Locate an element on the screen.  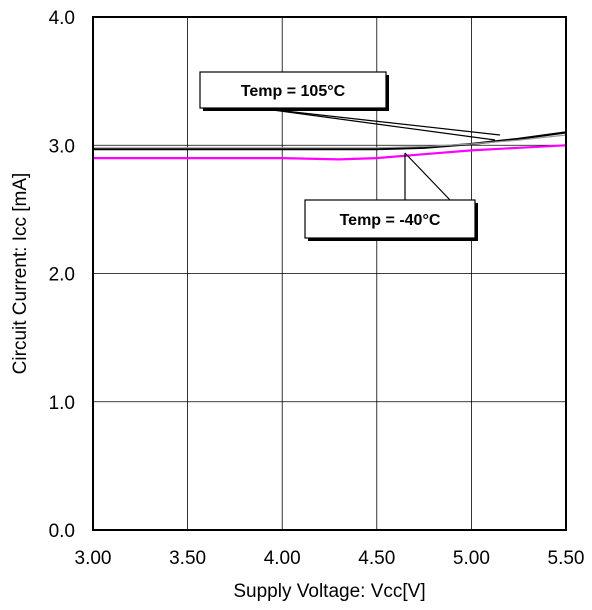
x-tick-labels: 3.00 3.50 4.00 4.50 5.00 5.50 is located at coordinates (330, 558).